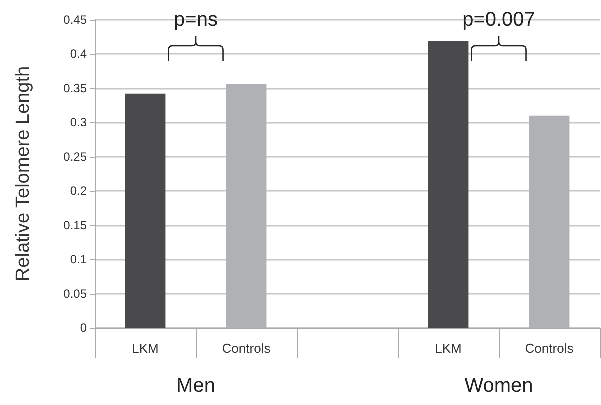  What do you see at coordinates (79, 54) in the screenshot?
I see `y-tick-label: 0.4` at bounding box center [79, 54].